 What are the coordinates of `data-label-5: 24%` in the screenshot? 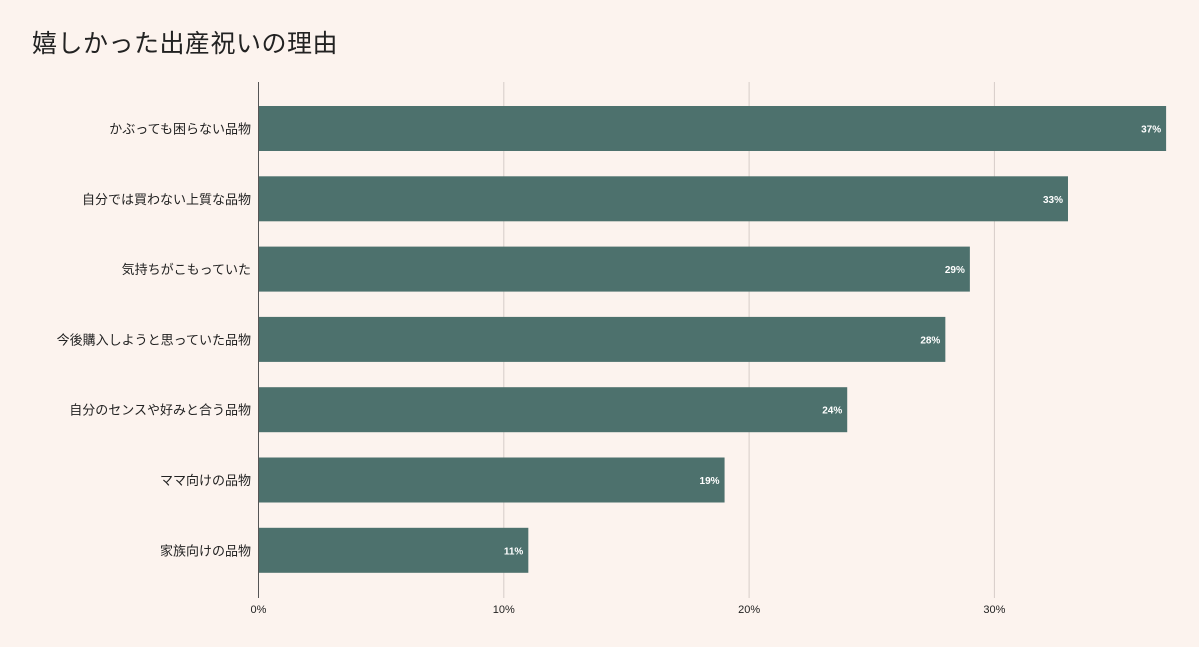 It's located at (832, 411).